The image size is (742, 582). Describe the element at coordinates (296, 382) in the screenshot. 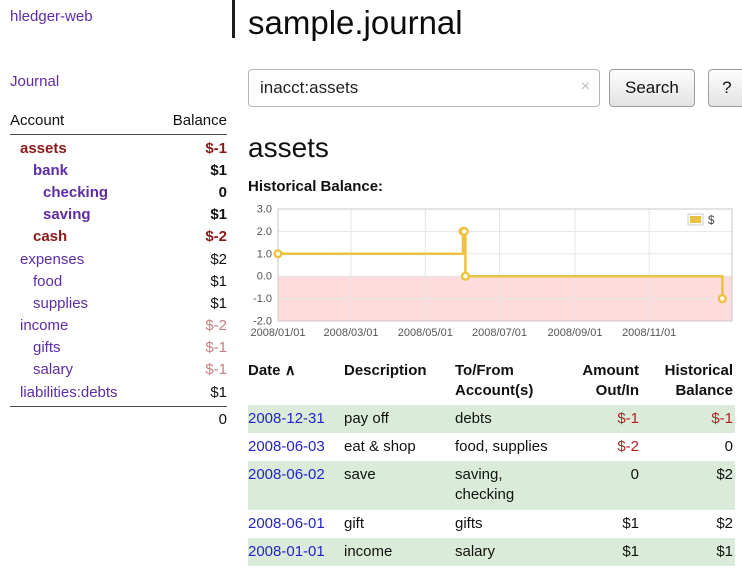

I see `column-header-date: Date ∧` at that location.